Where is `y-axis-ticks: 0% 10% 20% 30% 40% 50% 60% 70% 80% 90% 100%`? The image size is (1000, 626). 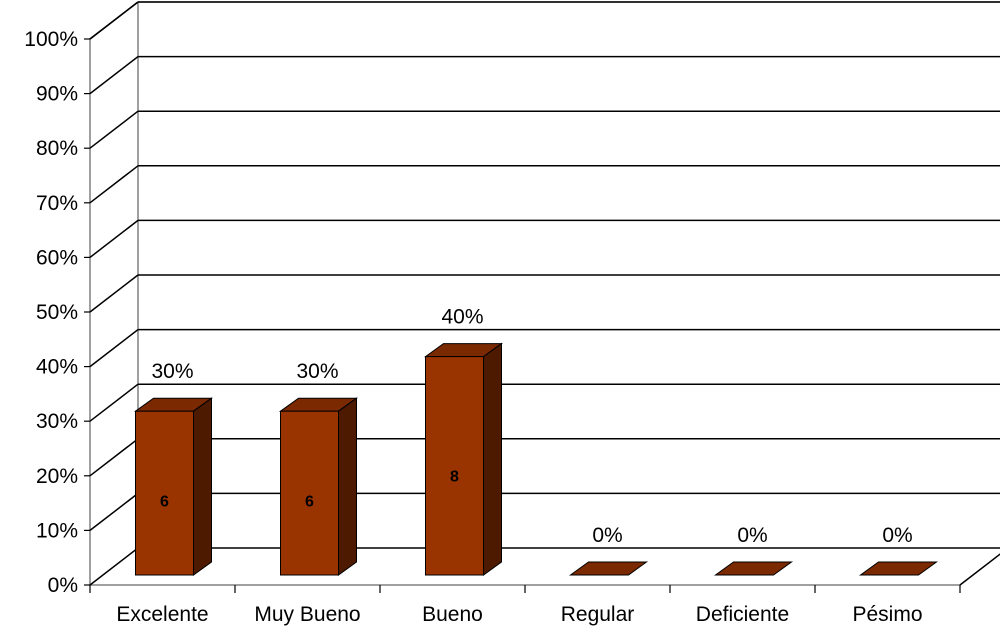 y-axis-ticks: 0% 10% 20% 30% 40% 50% 60% 70% 80% 90% 100% is located at coordinates (57, 312).